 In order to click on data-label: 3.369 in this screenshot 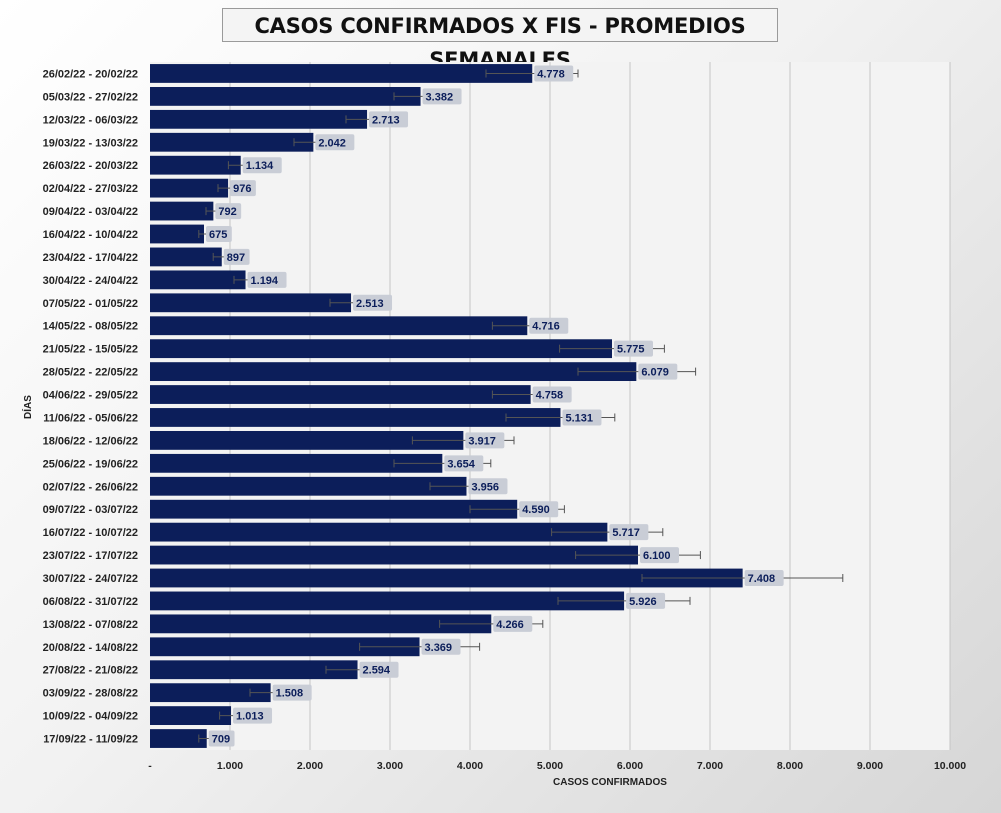, I will do `click(439, 648)`.